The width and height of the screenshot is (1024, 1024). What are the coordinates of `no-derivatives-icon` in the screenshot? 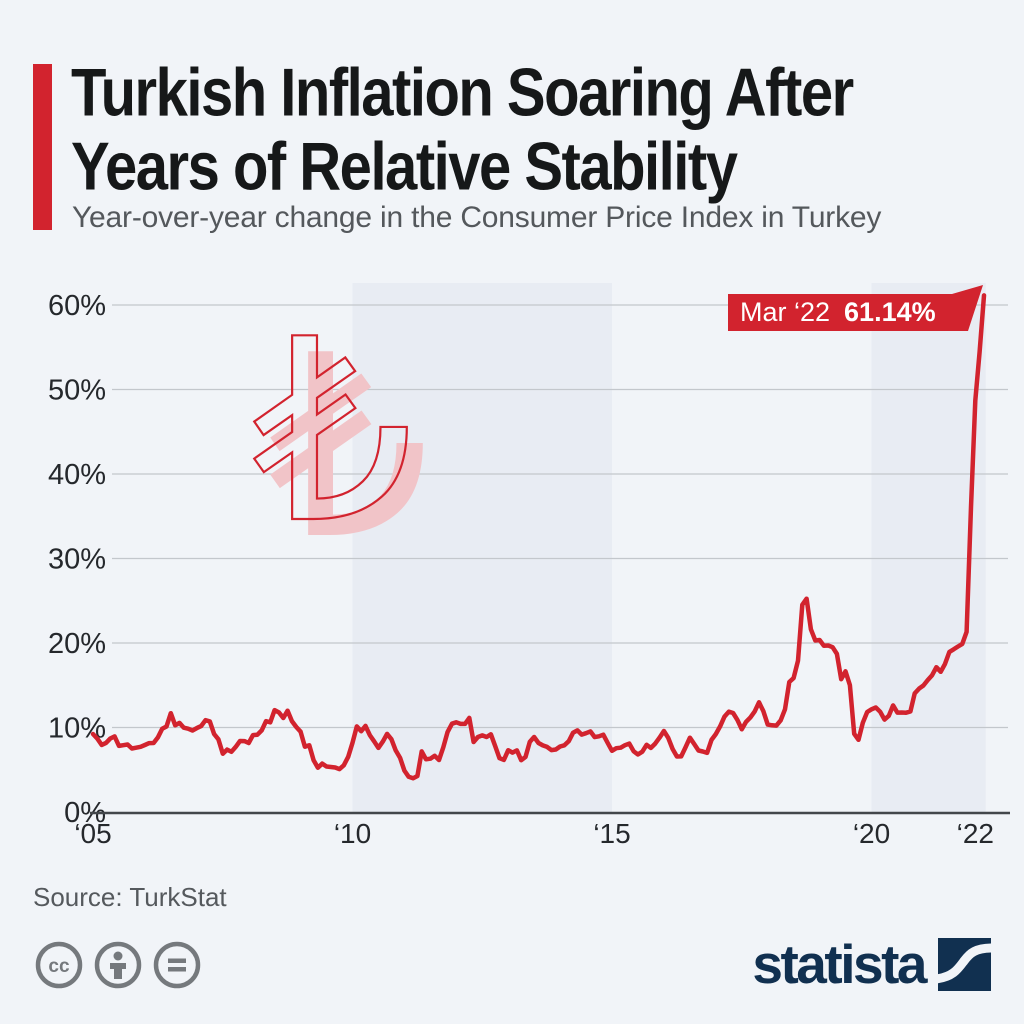 It's located at (177, 965).